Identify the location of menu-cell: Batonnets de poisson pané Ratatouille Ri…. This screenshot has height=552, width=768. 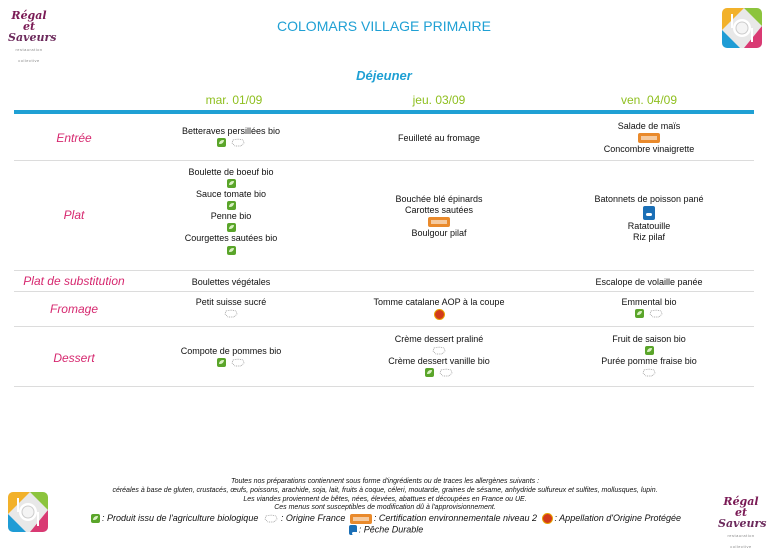
(649, 218).